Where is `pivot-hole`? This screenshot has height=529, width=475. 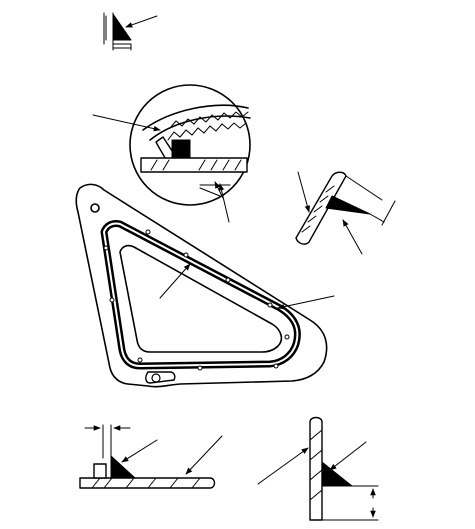 pivot-hole is located at coordinates (95, 208).